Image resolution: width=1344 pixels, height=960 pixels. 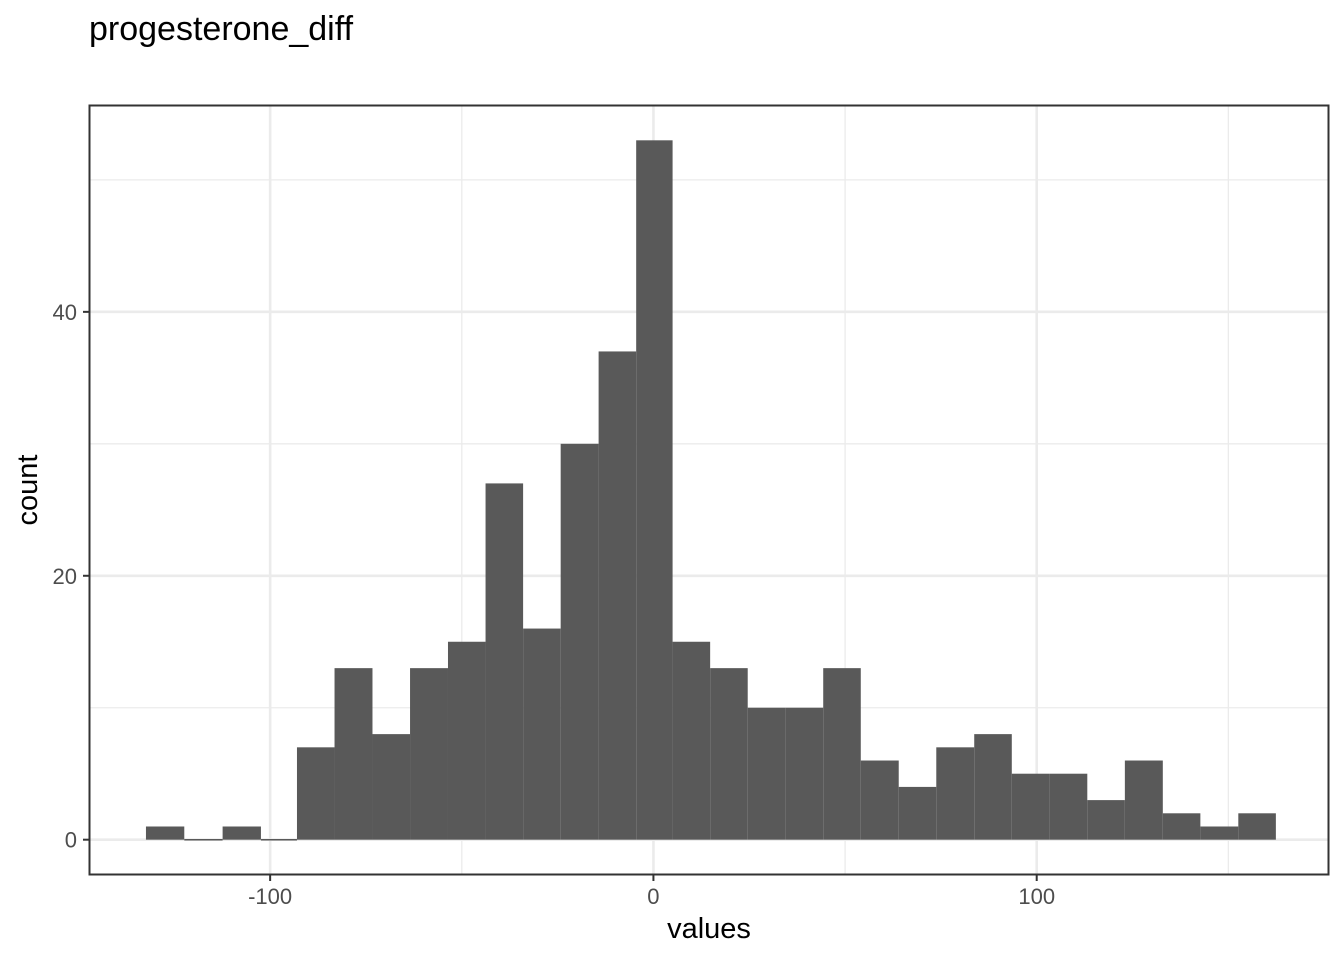 I want to click on y-tick-label: 20, so click(x=65, y=576).